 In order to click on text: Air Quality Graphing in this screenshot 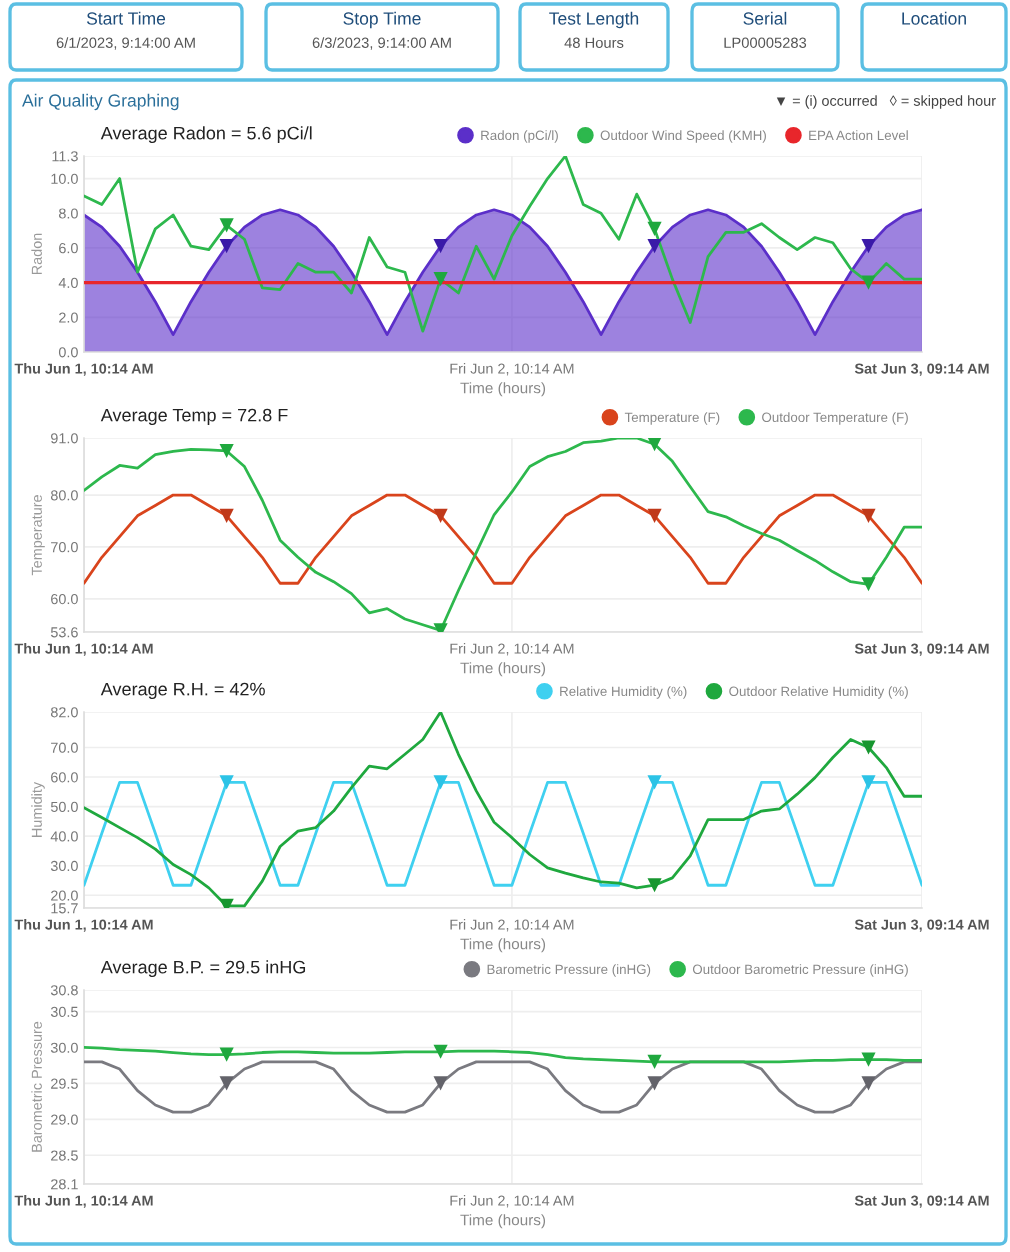, I will do `click(100, 102)`.